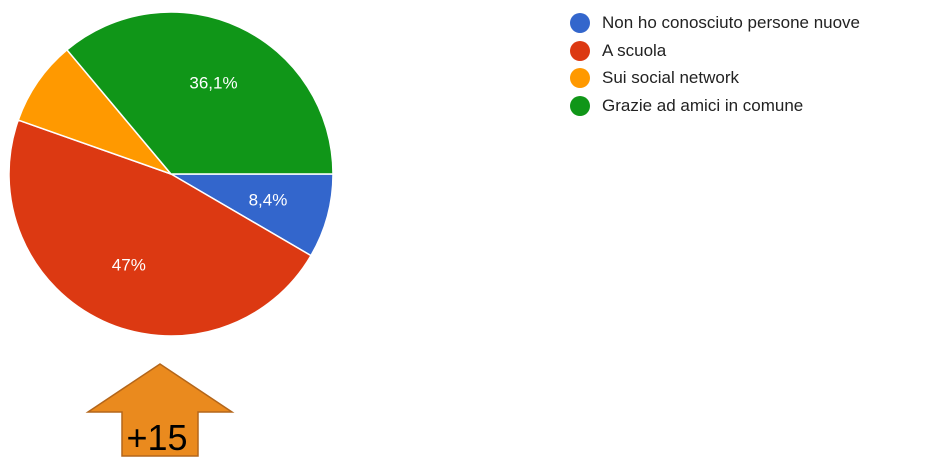 The image size is (937, 458). I want to click on legend-swatch-red, so click(580, 50).